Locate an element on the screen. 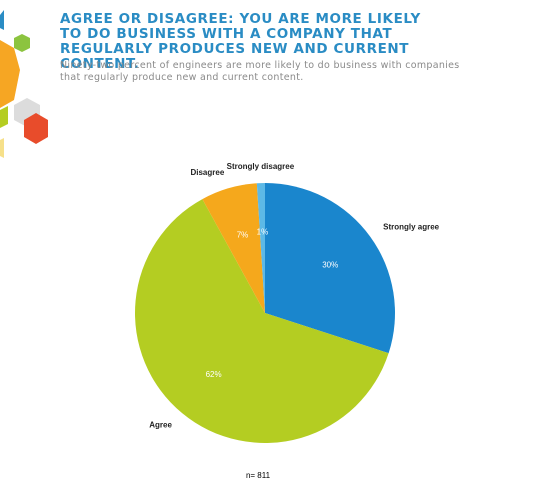 This screenshot has width=556, height=495. data-label: 30% is located at coordinates (330, 265).